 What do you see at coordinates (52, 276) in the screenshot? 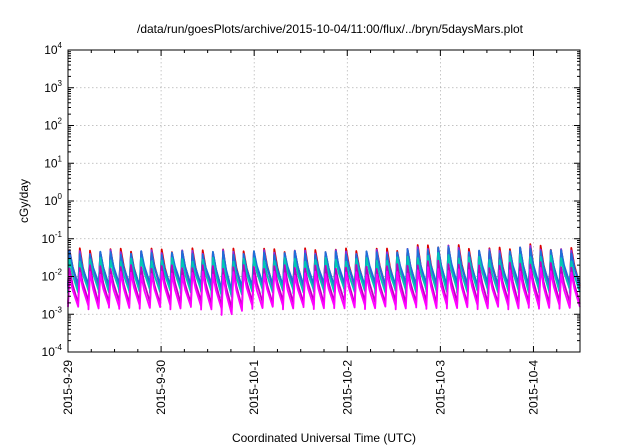
I see `y-tick-label: 10⁻²` at bounding box center [52, 276].